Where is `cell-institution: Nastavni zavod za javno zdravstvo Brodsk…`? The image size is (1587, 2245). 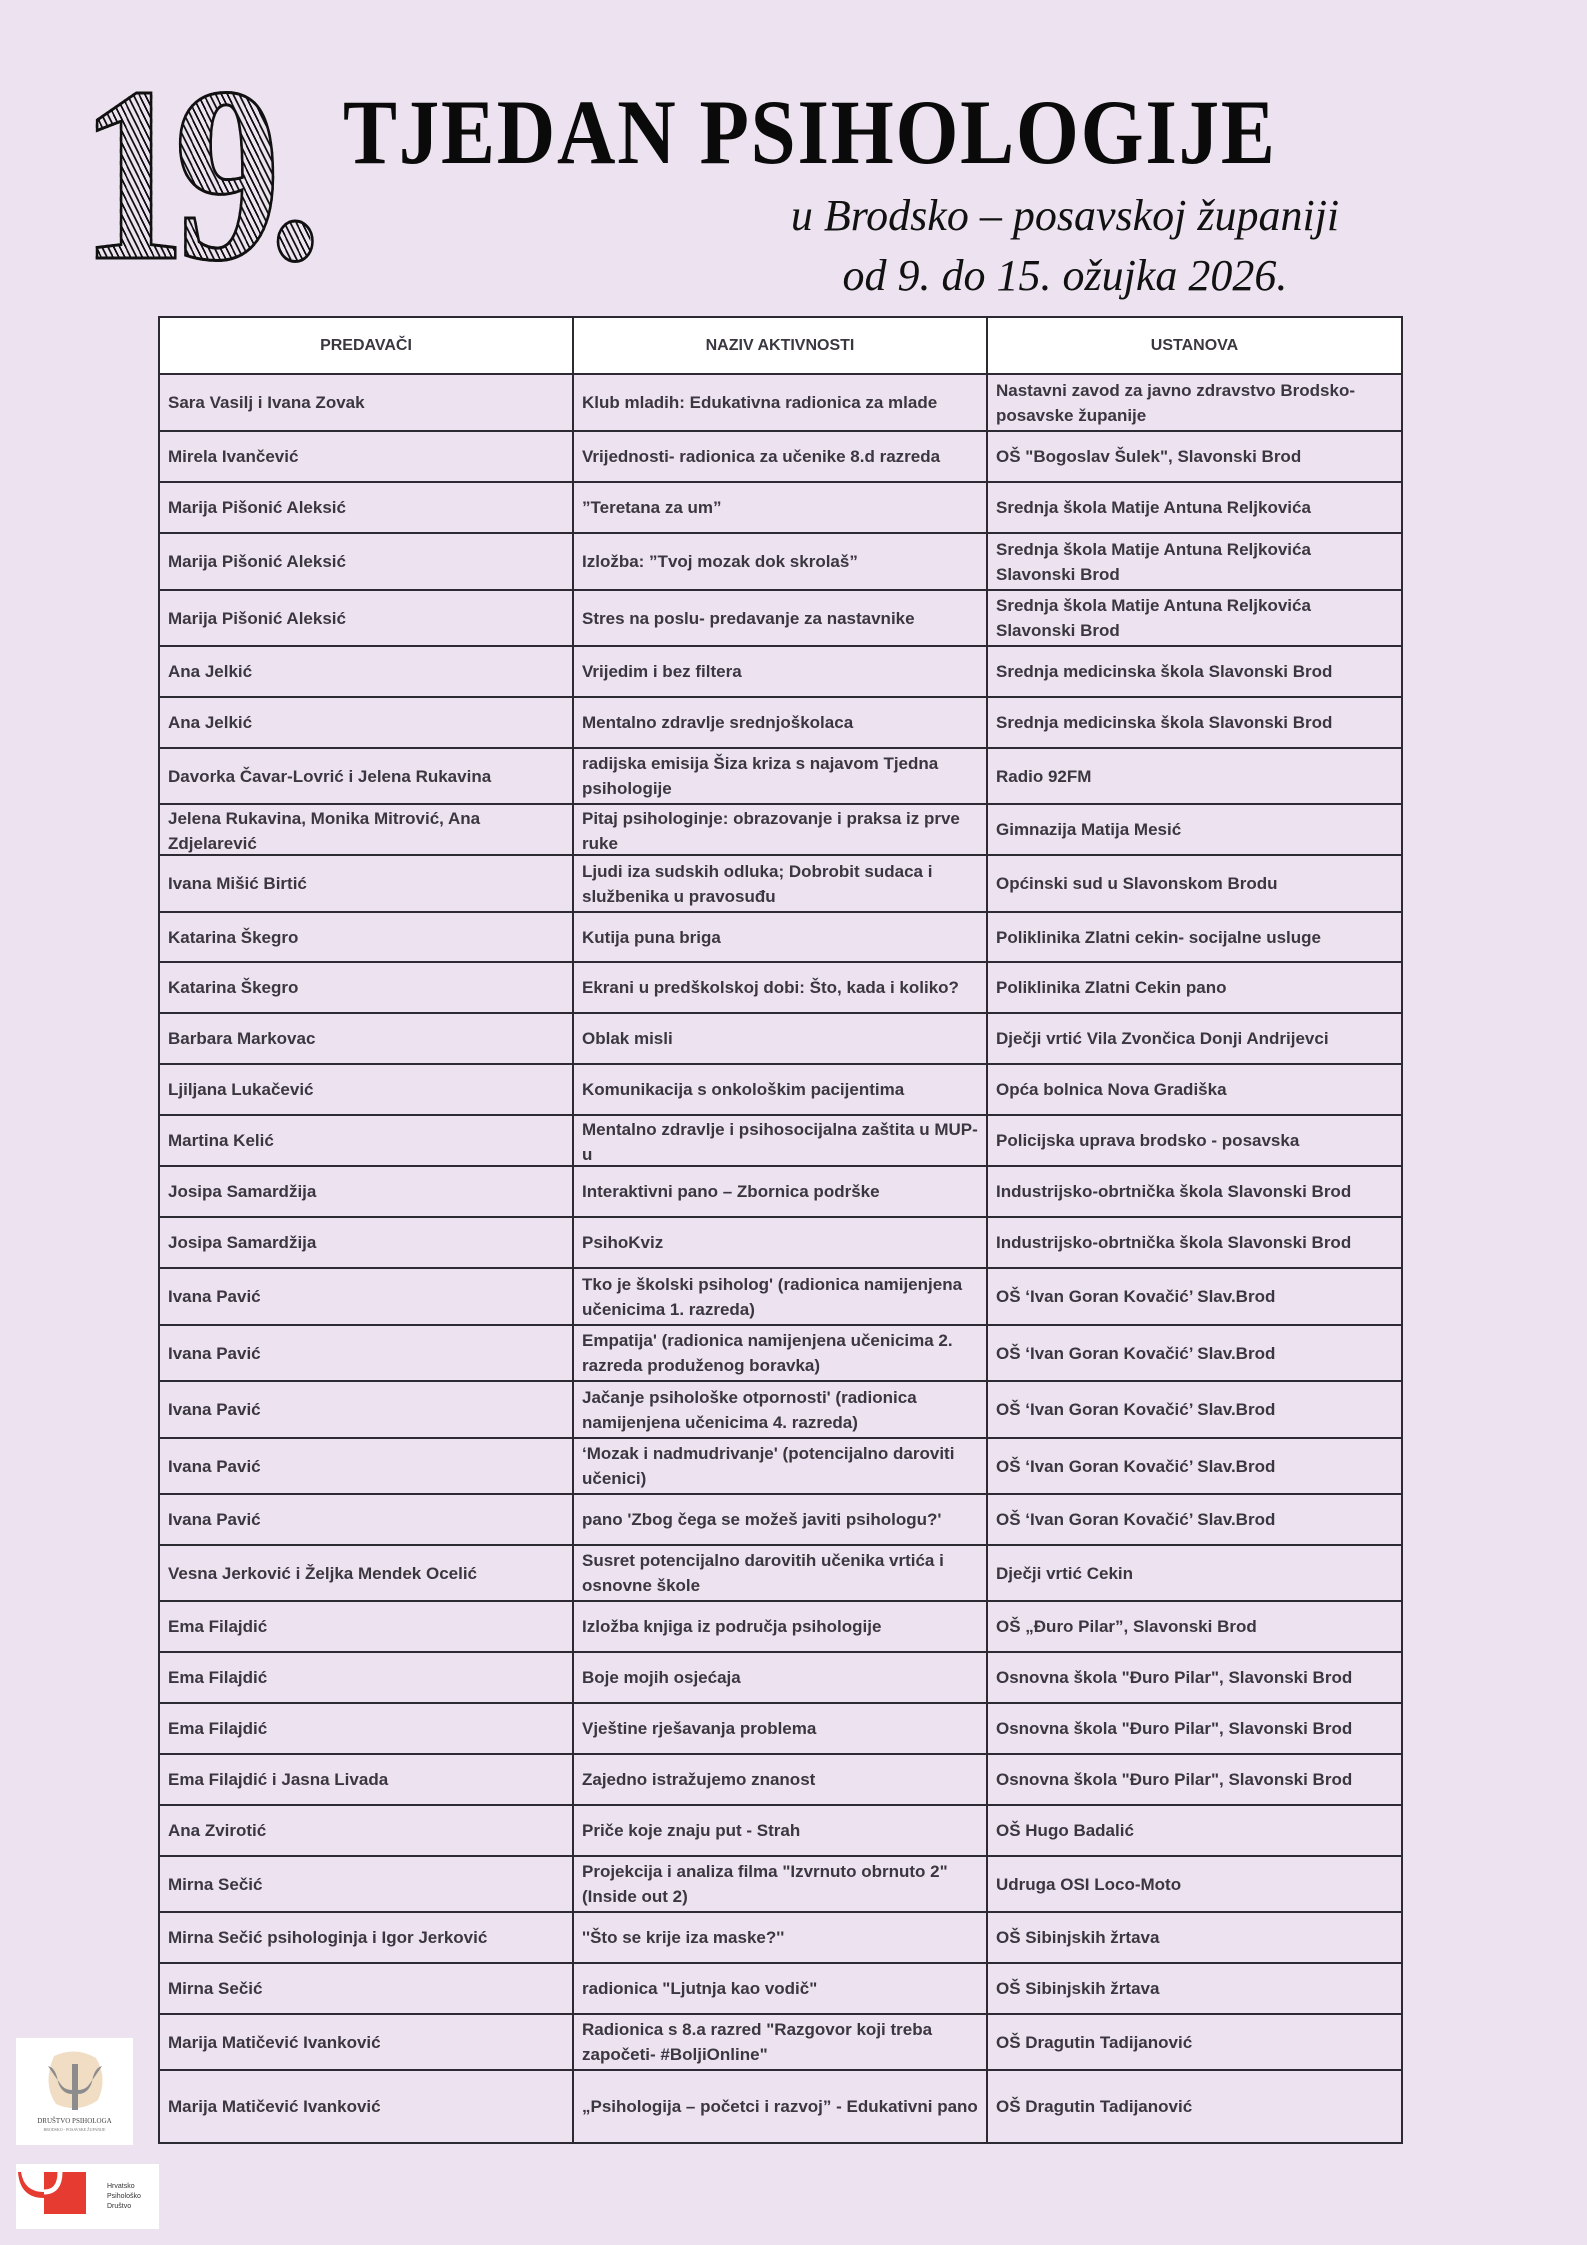 cell-institution: Nastavni zavod za javno zdravstvo Brodsk… is located at coordinates (1194, 402).